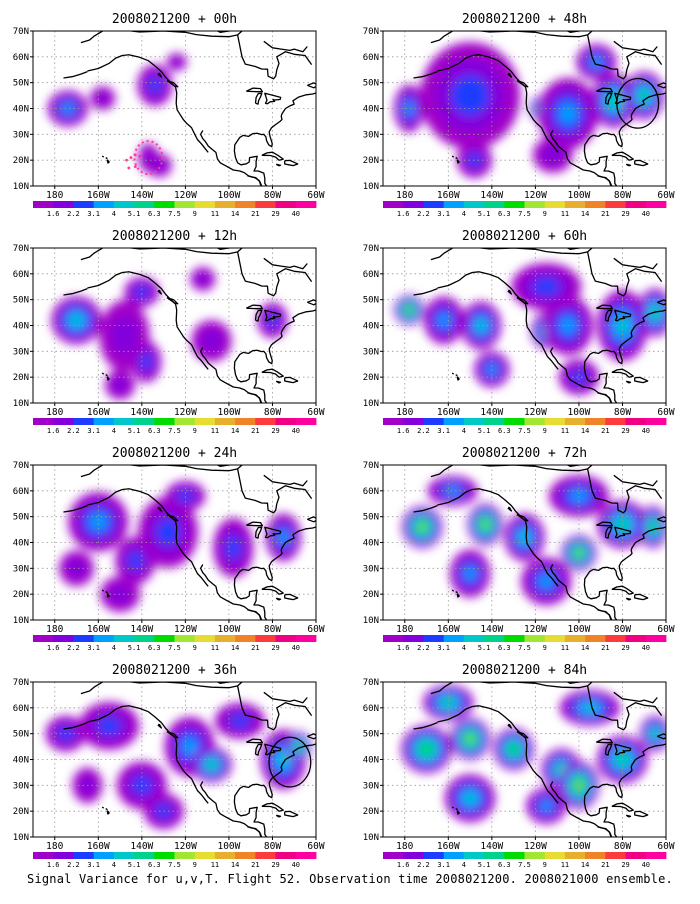  I want to click on observation-circle, so click(148, 158).